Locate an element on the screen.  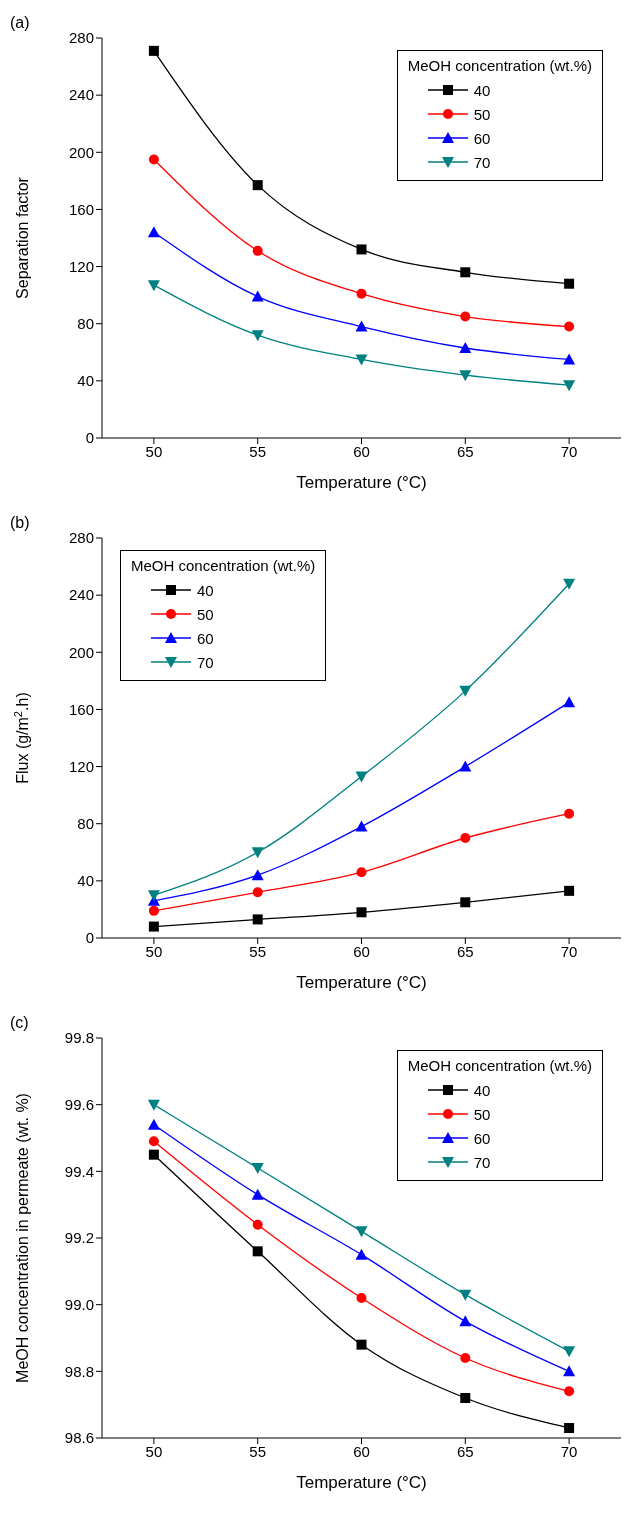
chart-title: (b) is located at coordinates (20, 523).